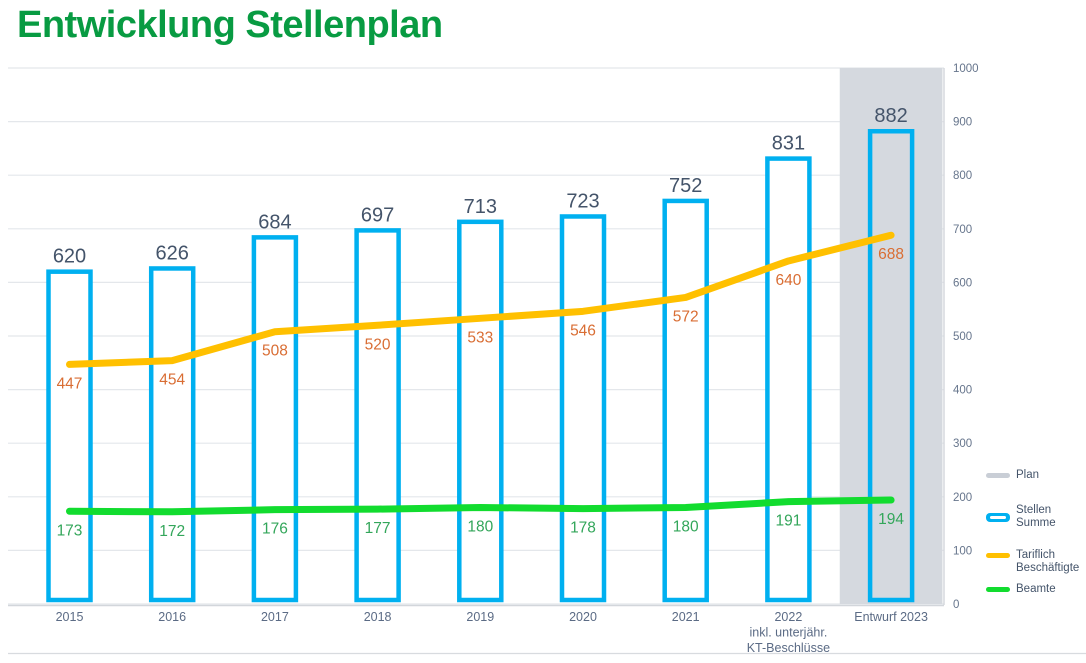 Image resolution: width=1086 pixels, height=663 pixels. Describe the element at coordinates (583, 408) in the screenshot. I see `bar-2020` at that location.